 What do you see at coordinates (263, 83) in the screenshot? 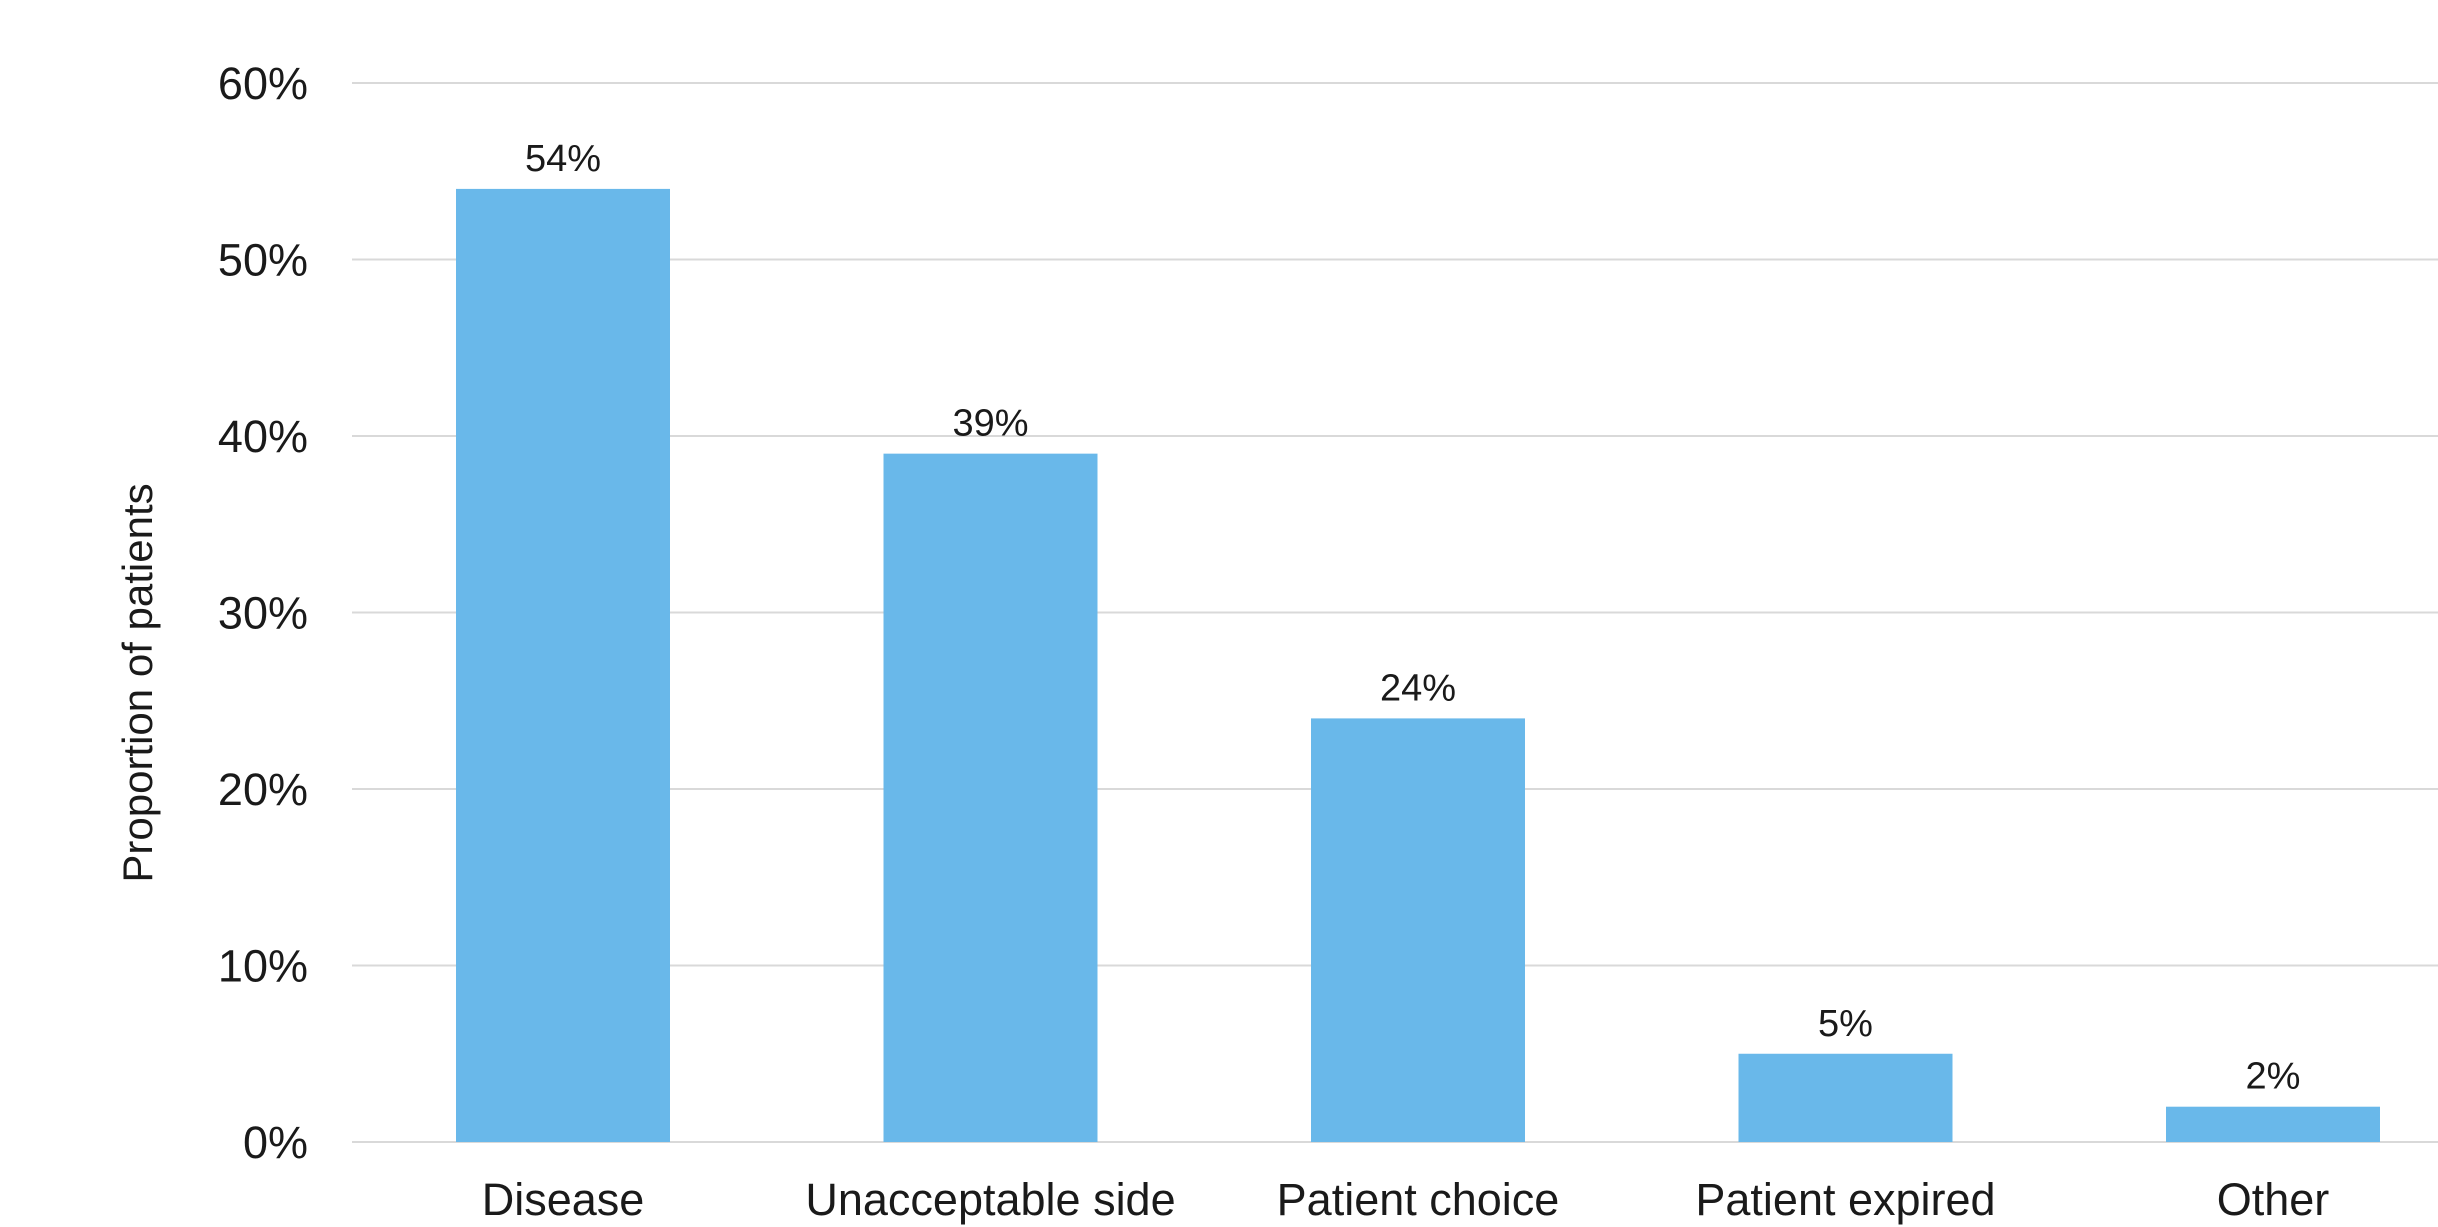
I see `y-tick-label: 60%` at bounding box center [263, 83].